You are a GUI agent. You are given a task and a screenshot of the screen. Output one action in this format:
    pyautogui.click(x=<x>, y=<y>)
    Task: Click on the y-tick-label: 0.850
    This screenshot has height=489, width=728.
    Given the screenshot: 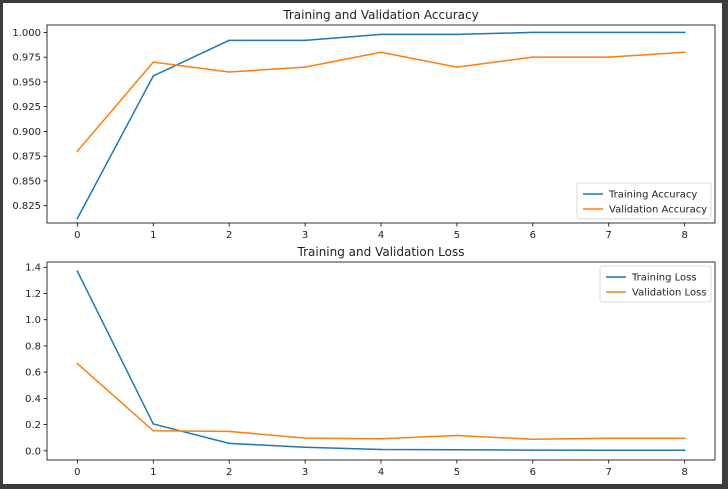 What is the action you would take?
    pyautogui.click(x=26, y=181)
    